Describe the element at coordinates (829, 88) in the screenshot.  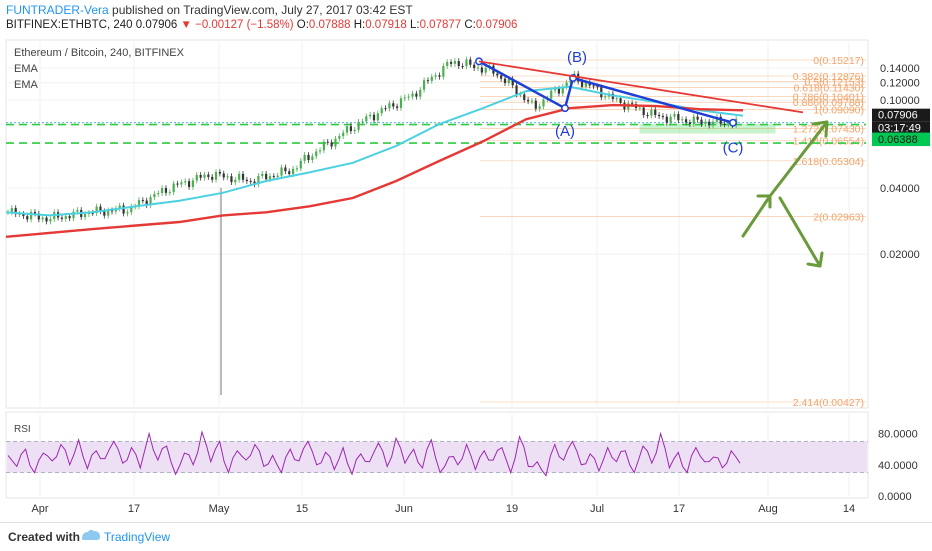
I see `fib-level-label: 0.618(0.11430)` at that location.